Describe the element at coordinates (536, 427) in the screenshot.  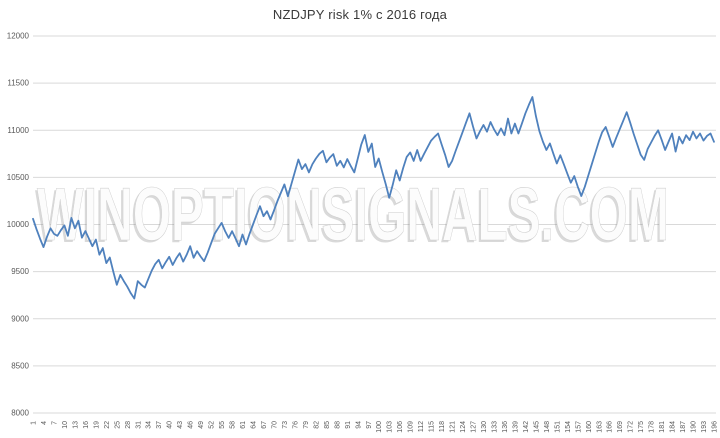
I see `x-tick-label: 145` at that location.